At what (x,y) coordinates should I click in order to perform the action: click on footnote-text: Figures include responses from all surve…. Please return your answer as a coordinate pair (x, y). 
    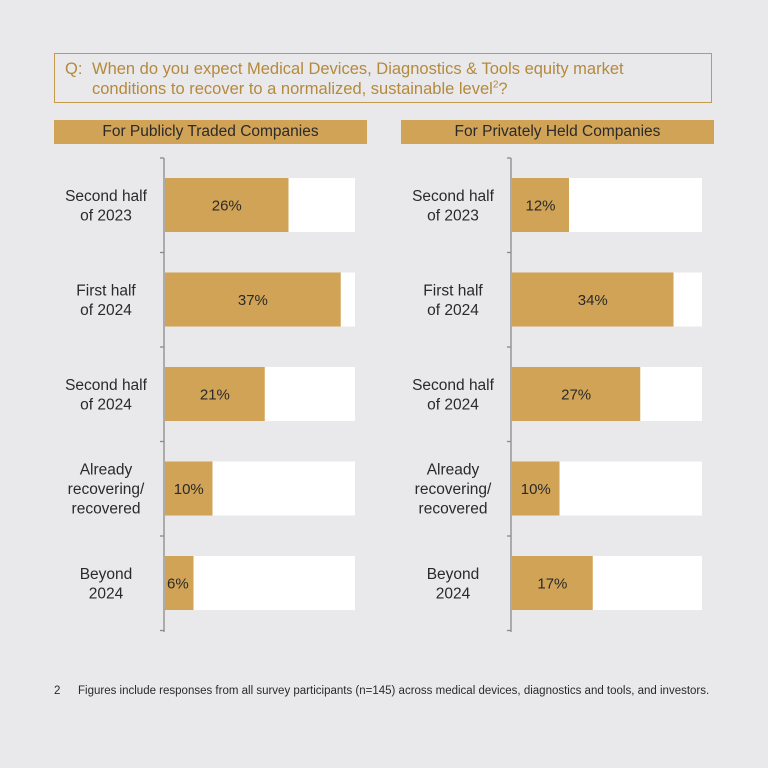
    Looking at the image, I should click on (394, 691).